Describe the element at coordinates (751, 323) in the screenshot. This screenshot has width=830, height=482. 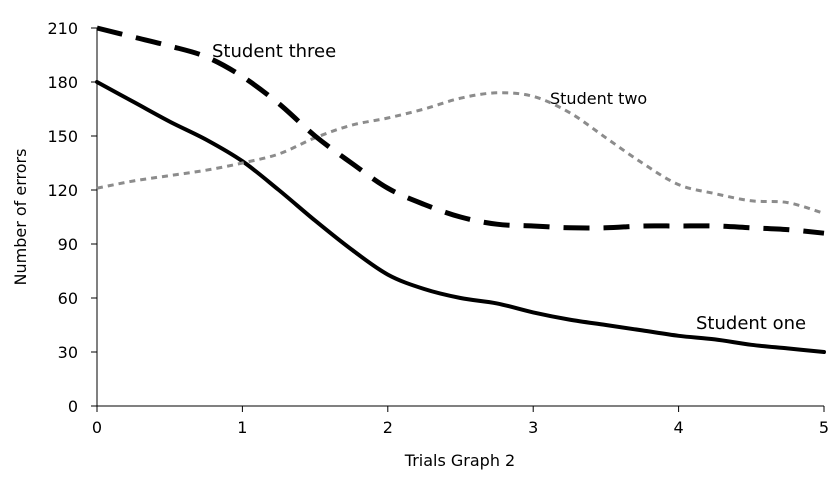
I see `series-label-student-one: Student one` at that location.